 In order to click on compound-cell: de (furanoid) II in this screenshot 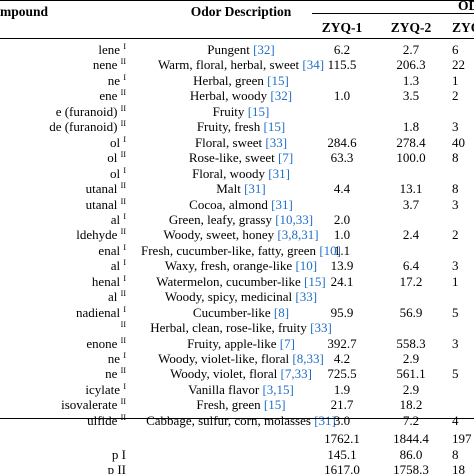, I will do `click(63, 127)`.